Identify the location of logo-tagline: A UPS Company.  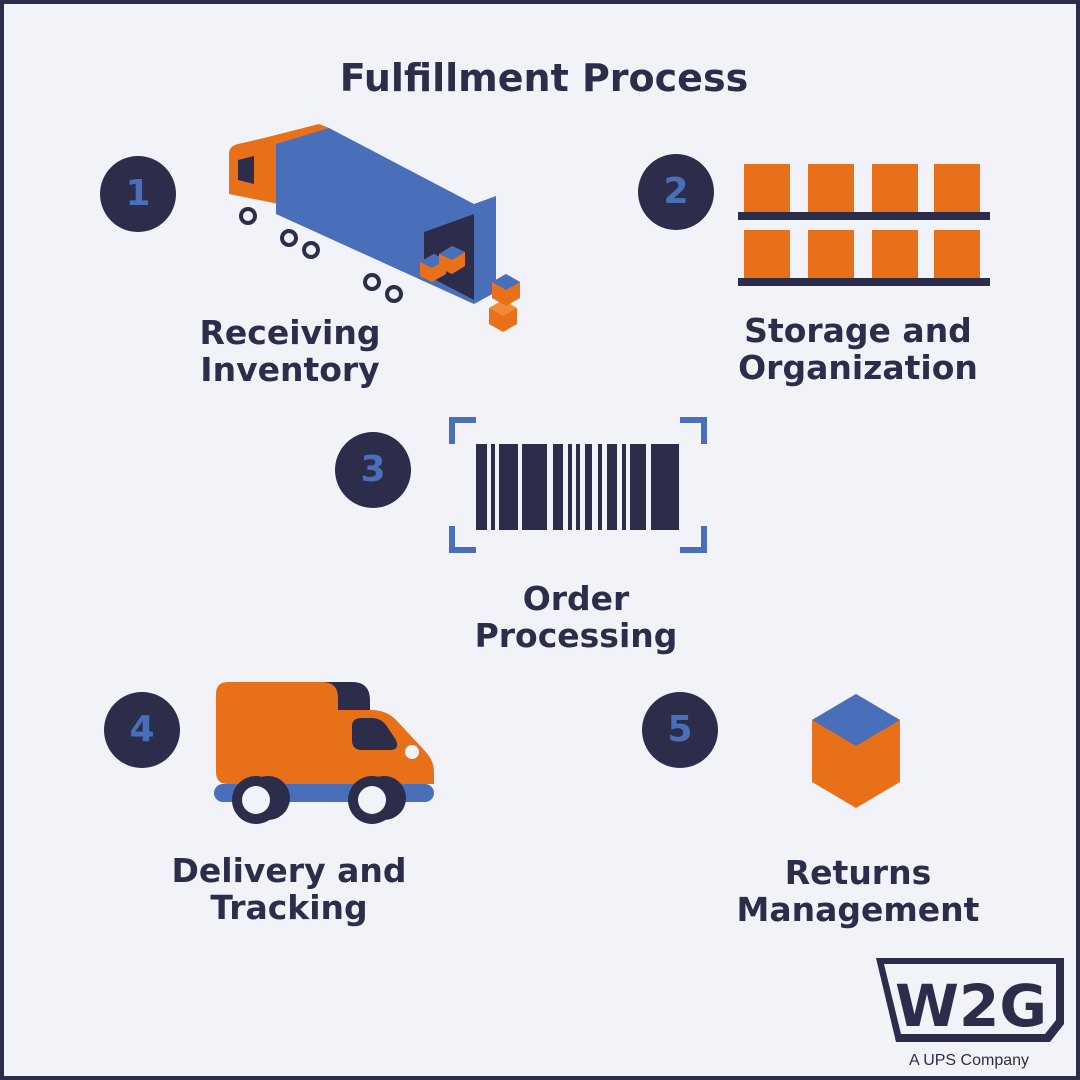
(969, 1060).